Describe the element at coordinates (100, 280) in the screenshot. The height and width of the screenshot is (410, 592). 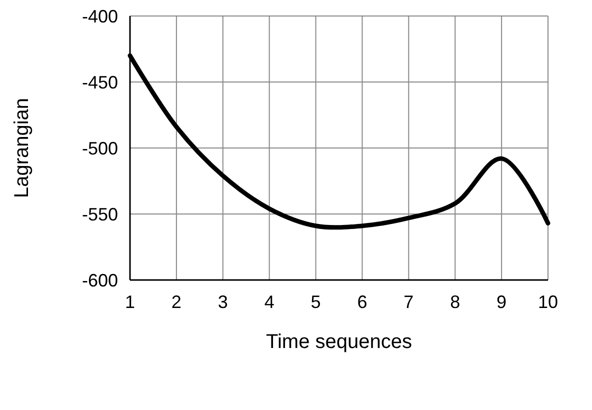
I see `y-tick-label: -600` at that location.